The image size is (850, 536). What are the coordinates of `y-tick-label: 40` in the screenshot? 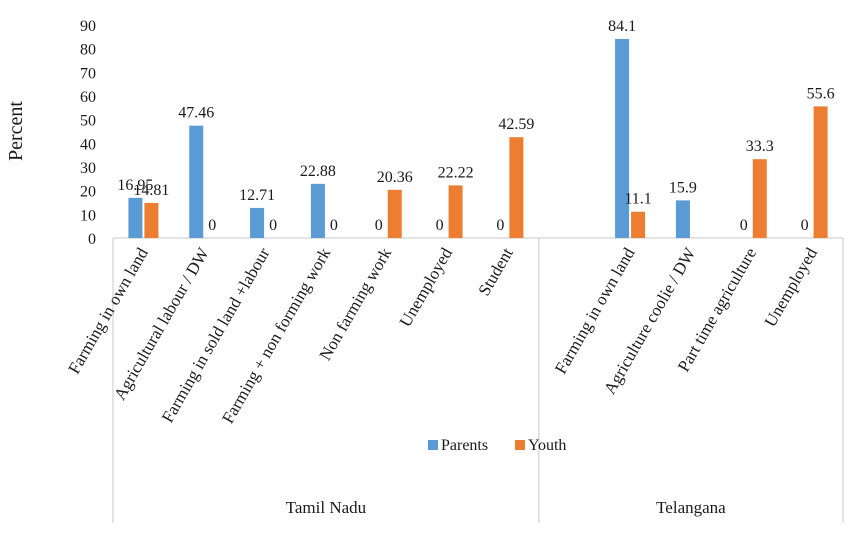 It's located at (88, 144).